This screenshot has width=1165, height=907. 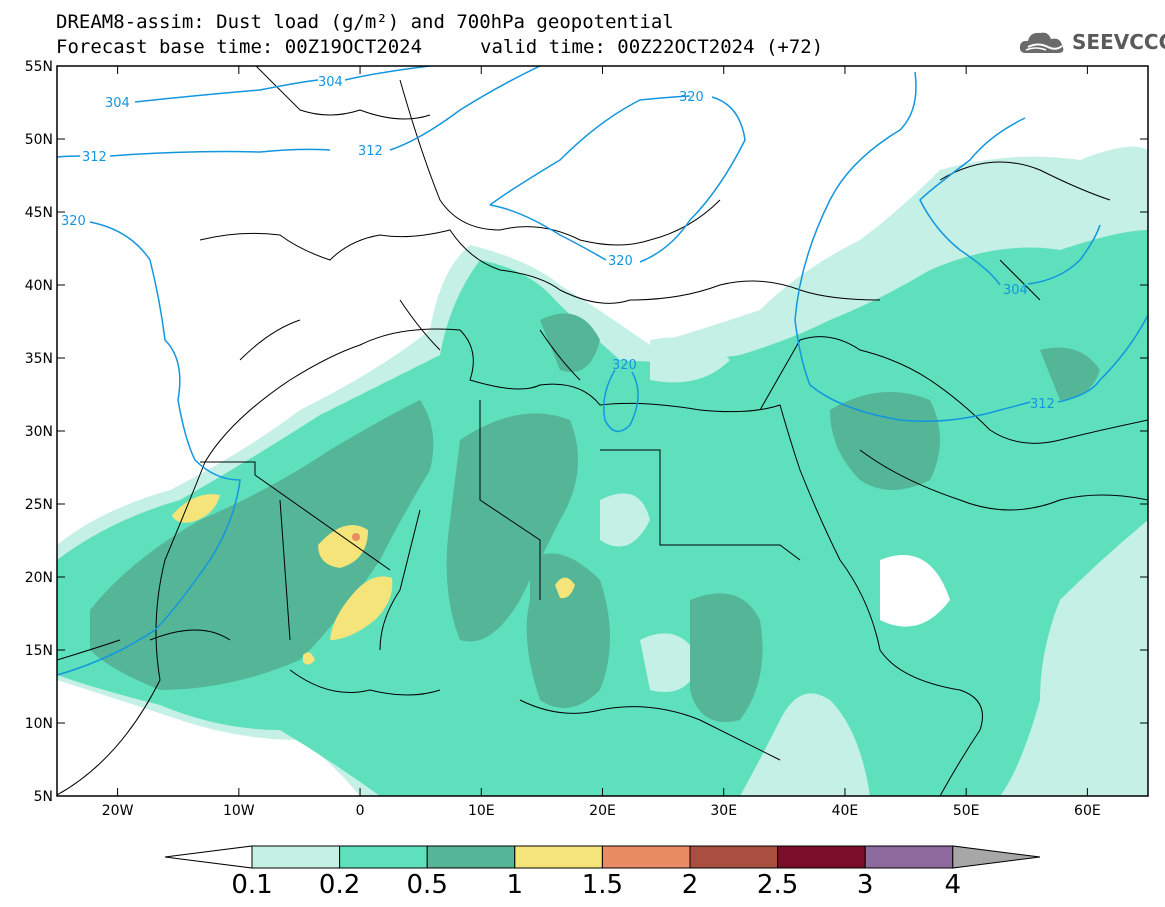 I want to click on logo-text: SEEVCCC, so click(x=1118, y=42).